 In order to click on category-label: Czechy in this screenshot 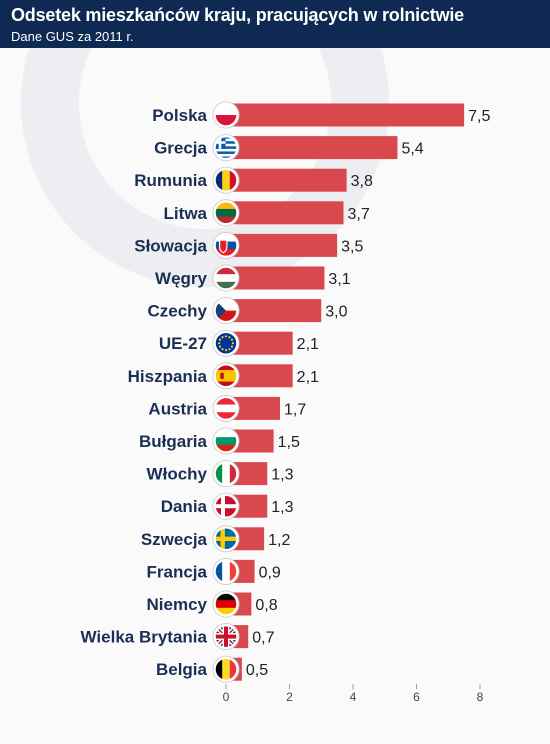, I will do `click(177, 311)`.